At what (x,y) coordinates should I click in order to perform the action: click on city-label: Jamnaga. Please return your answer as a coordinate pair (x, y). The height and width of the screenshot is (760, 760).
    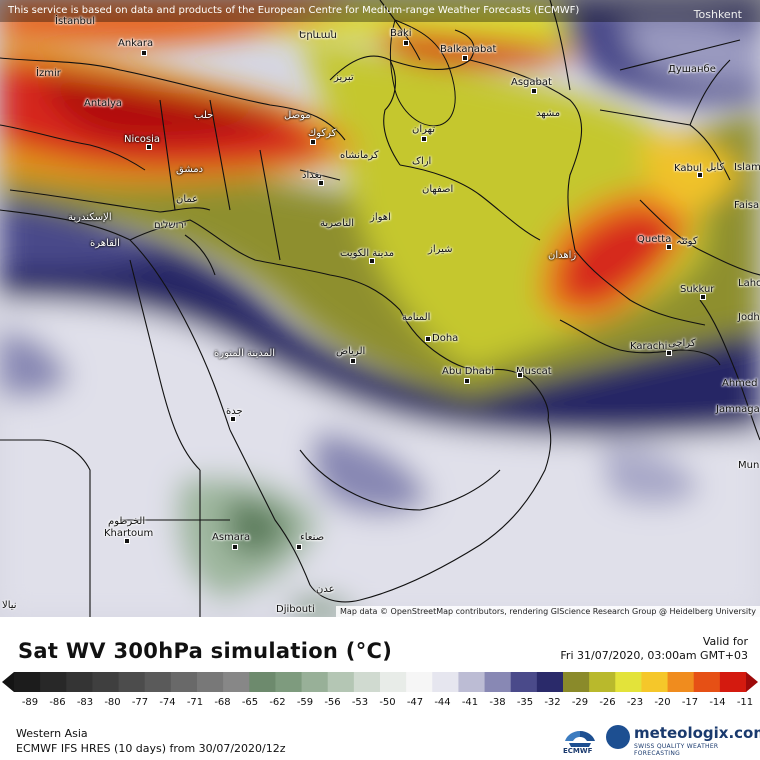
    Looking at the image, I should click on (738, 409).